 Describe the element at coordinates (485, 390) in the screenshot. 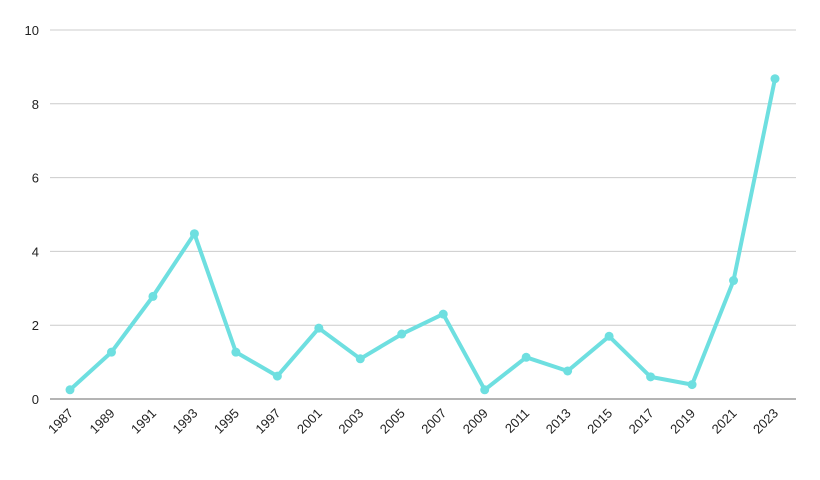

I see `data-point-2009` at that location.